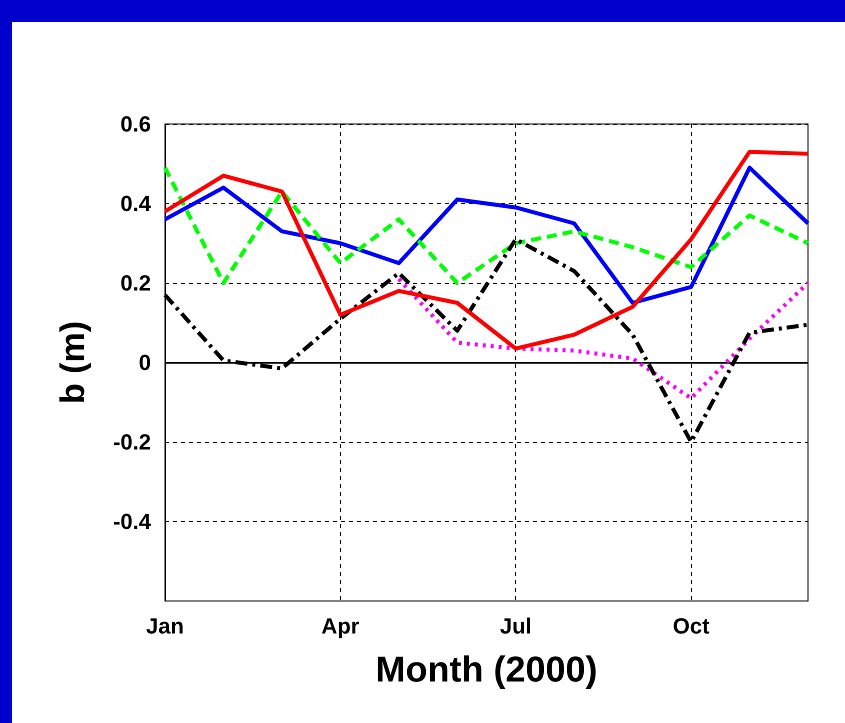 The height and width of the screenshot is (723, 845). What do you see at coordinates (136, 203) in the screenshot?
I see `y-tick-label: 0.4` at bounding box center [136, 203].